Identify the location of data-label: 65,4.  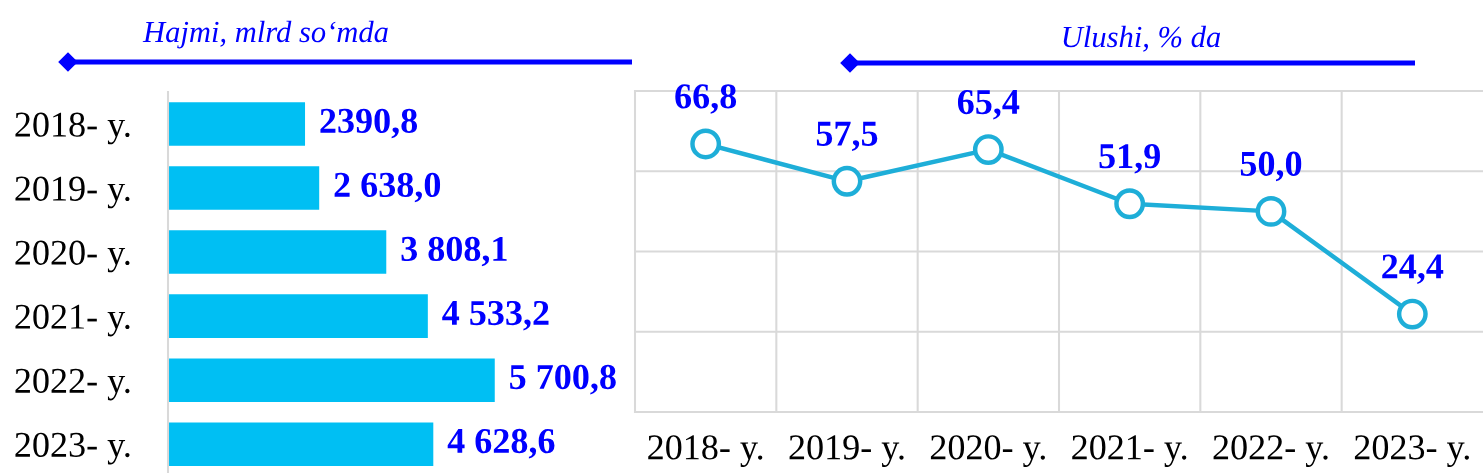
(988, 104).